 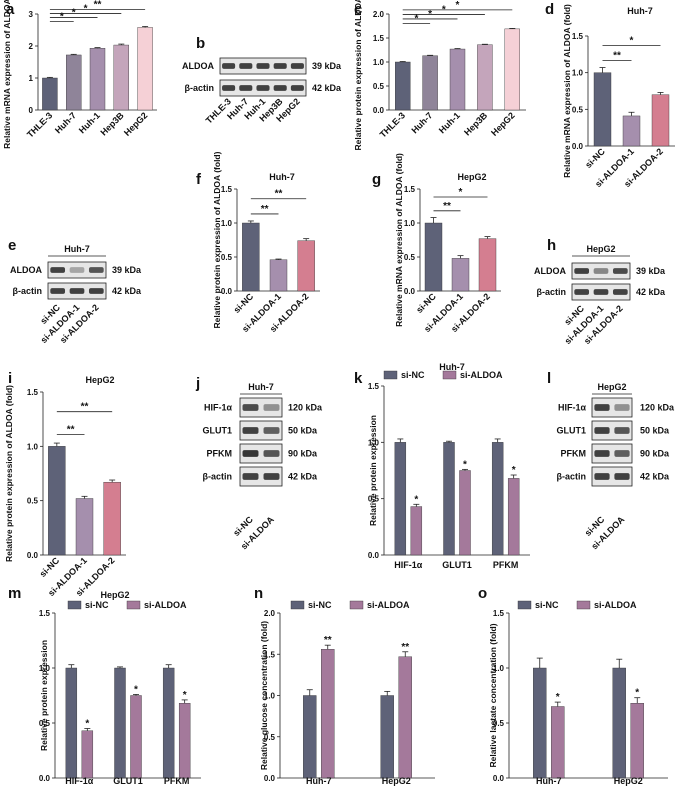 I want to click on panel-letter-j: j, so click(x=197, y=383).